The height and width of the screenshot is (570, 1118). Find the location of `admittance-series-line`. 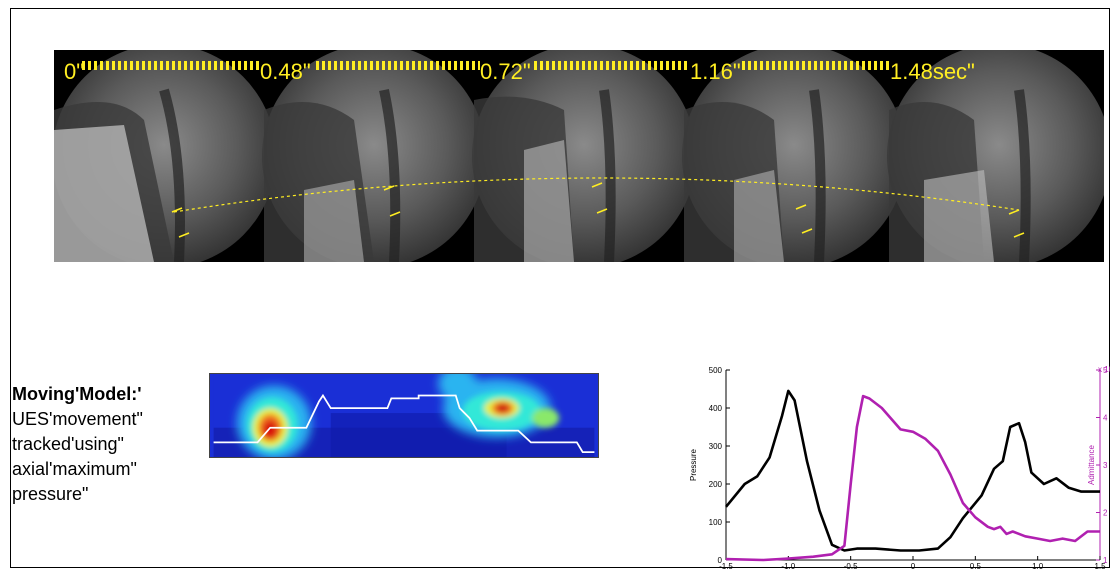

admittance-series-line is located at coordinates (912, 478).